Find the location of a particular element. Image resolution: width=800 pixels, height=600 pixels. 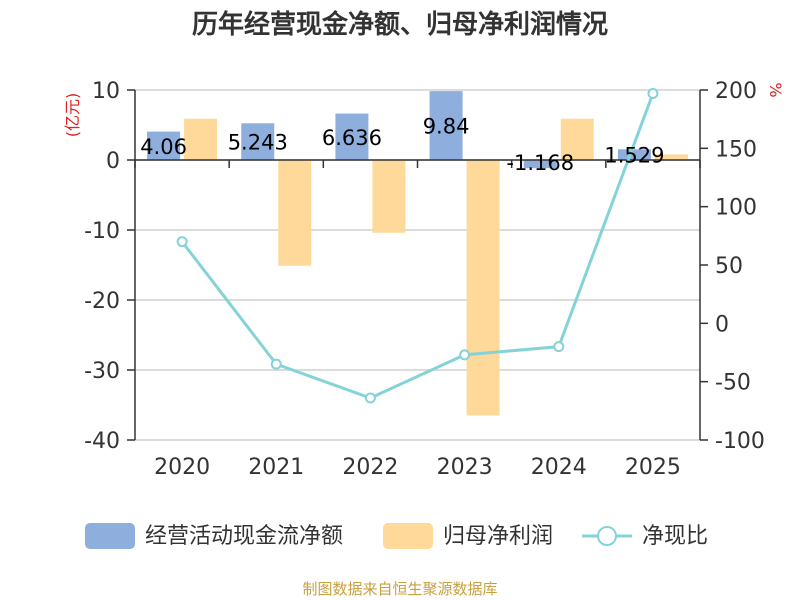

legend-swatch-profit is located at coordinates (408, 536).